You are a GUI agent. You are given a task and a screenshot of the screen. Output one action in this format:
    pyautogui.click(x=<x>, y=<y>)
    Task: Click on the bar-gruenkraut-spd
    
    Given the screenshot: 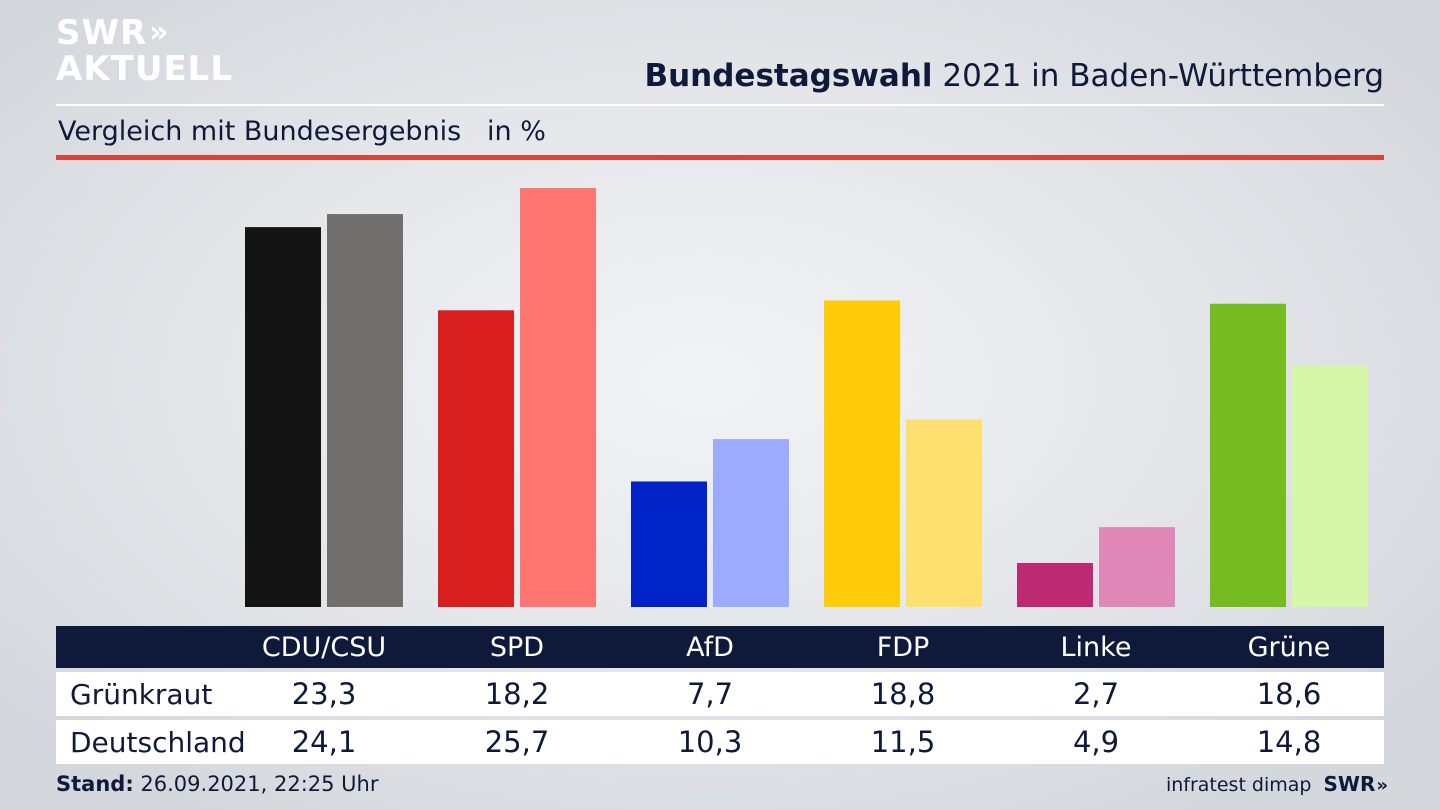 What is the action you would take?
    pyautogui.click(x=476, y=458)
    